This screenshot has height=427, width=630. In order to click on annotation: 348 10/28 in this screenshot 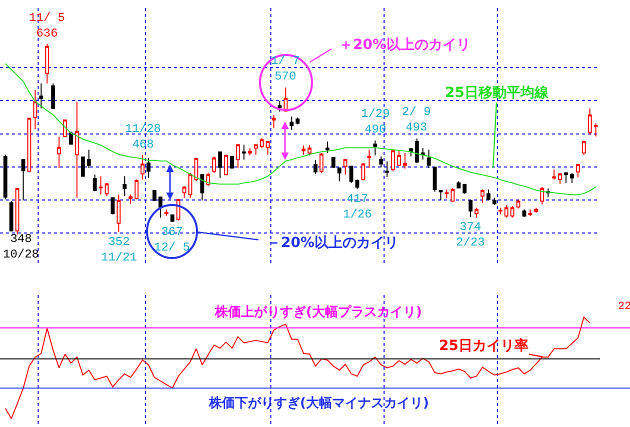, I will do `click(21, 247)`.